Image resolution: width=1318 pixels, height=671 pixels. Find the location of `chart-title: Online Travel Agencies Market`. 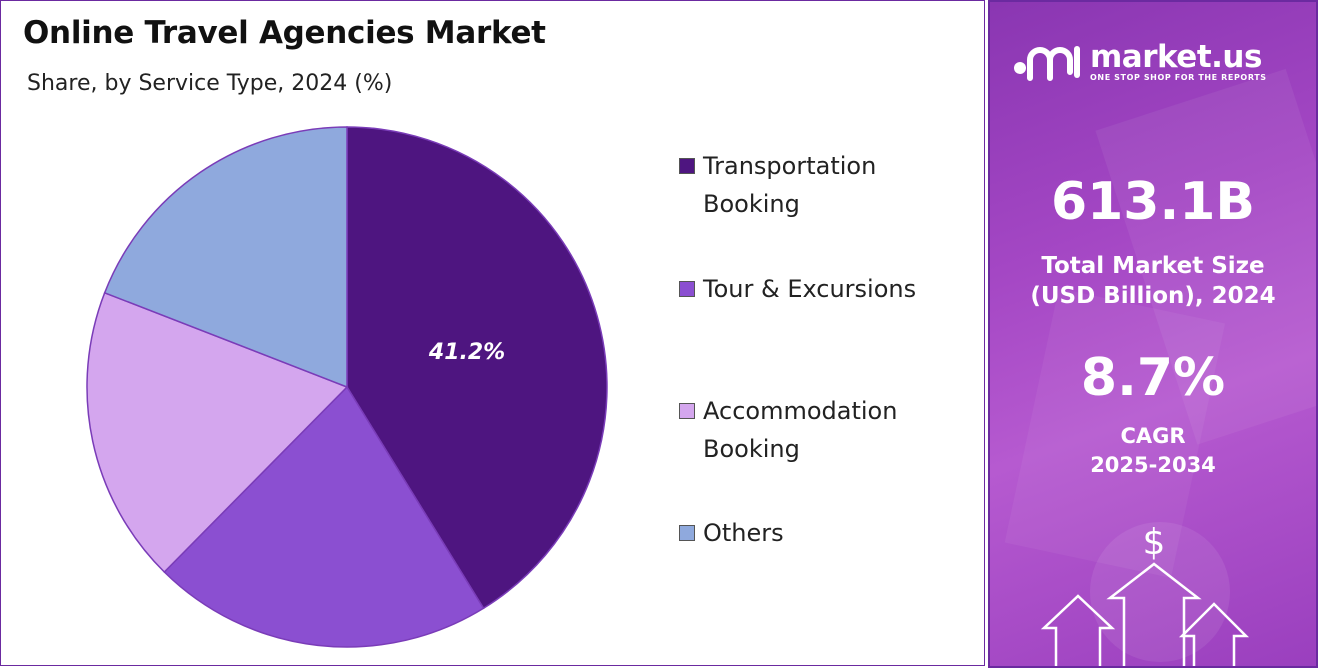

chart-title: Online Travel Agencies Market is located at coordinates (284, 33).